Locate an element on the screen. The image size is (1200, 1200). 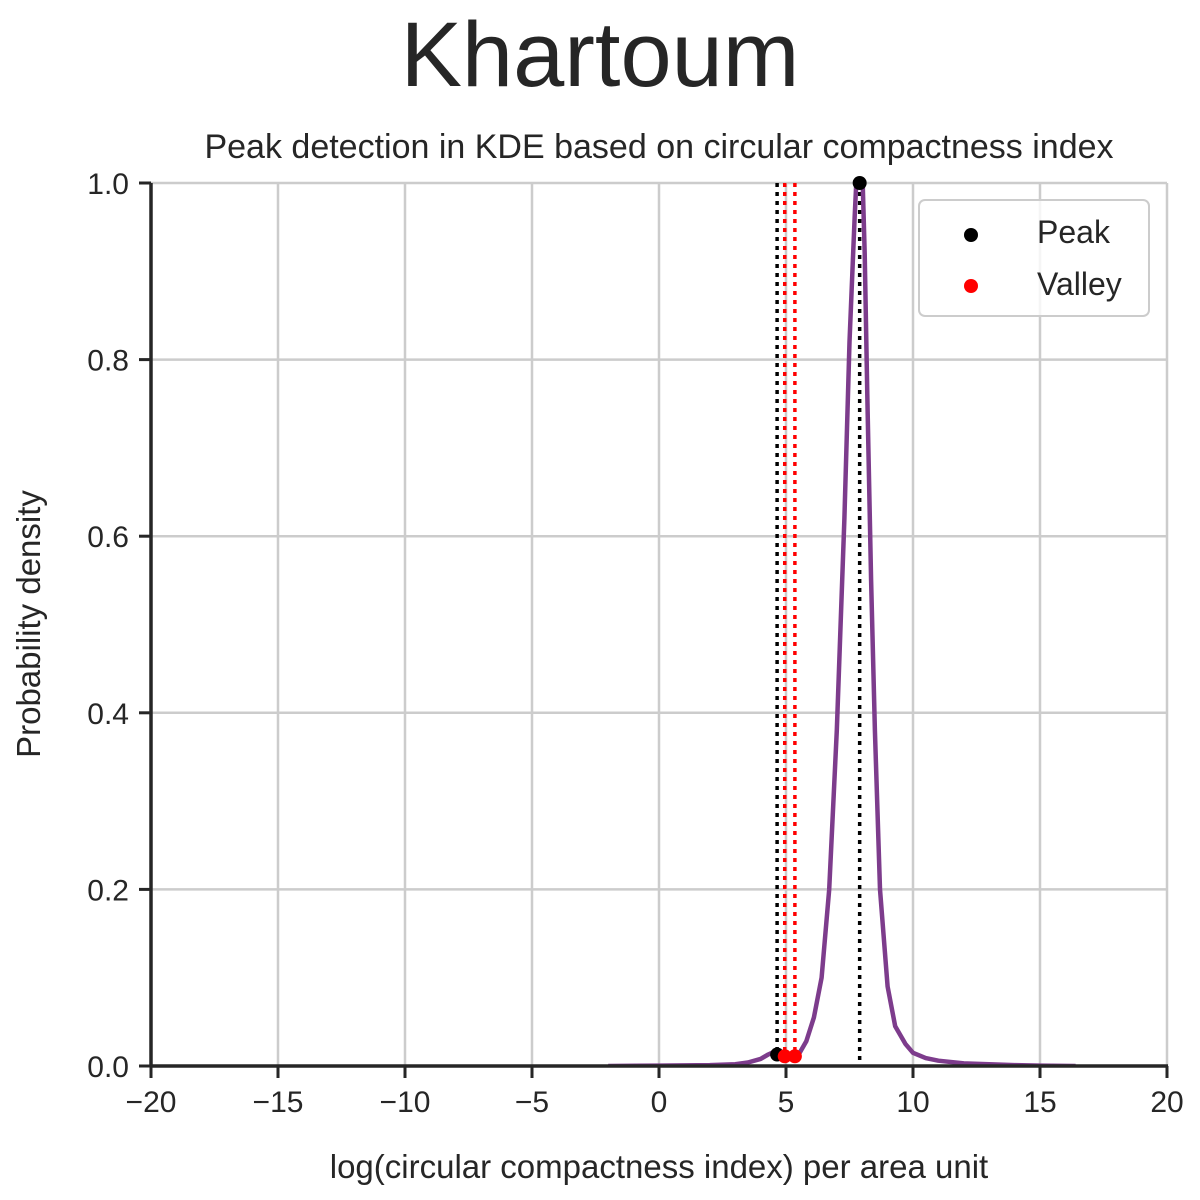
marker-points is located at coordinates (818, 620).